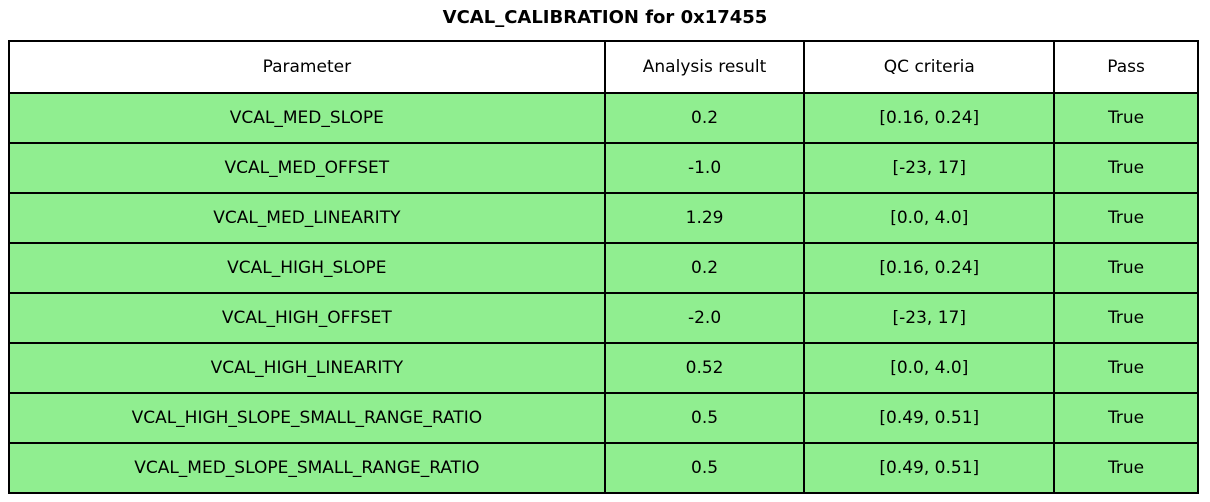  What do you see at coordinates (605, 17) in the screenshot?
I see `page-title: VCAL_CALIBRATION for 0x17455` at bounding box center [605, 17].